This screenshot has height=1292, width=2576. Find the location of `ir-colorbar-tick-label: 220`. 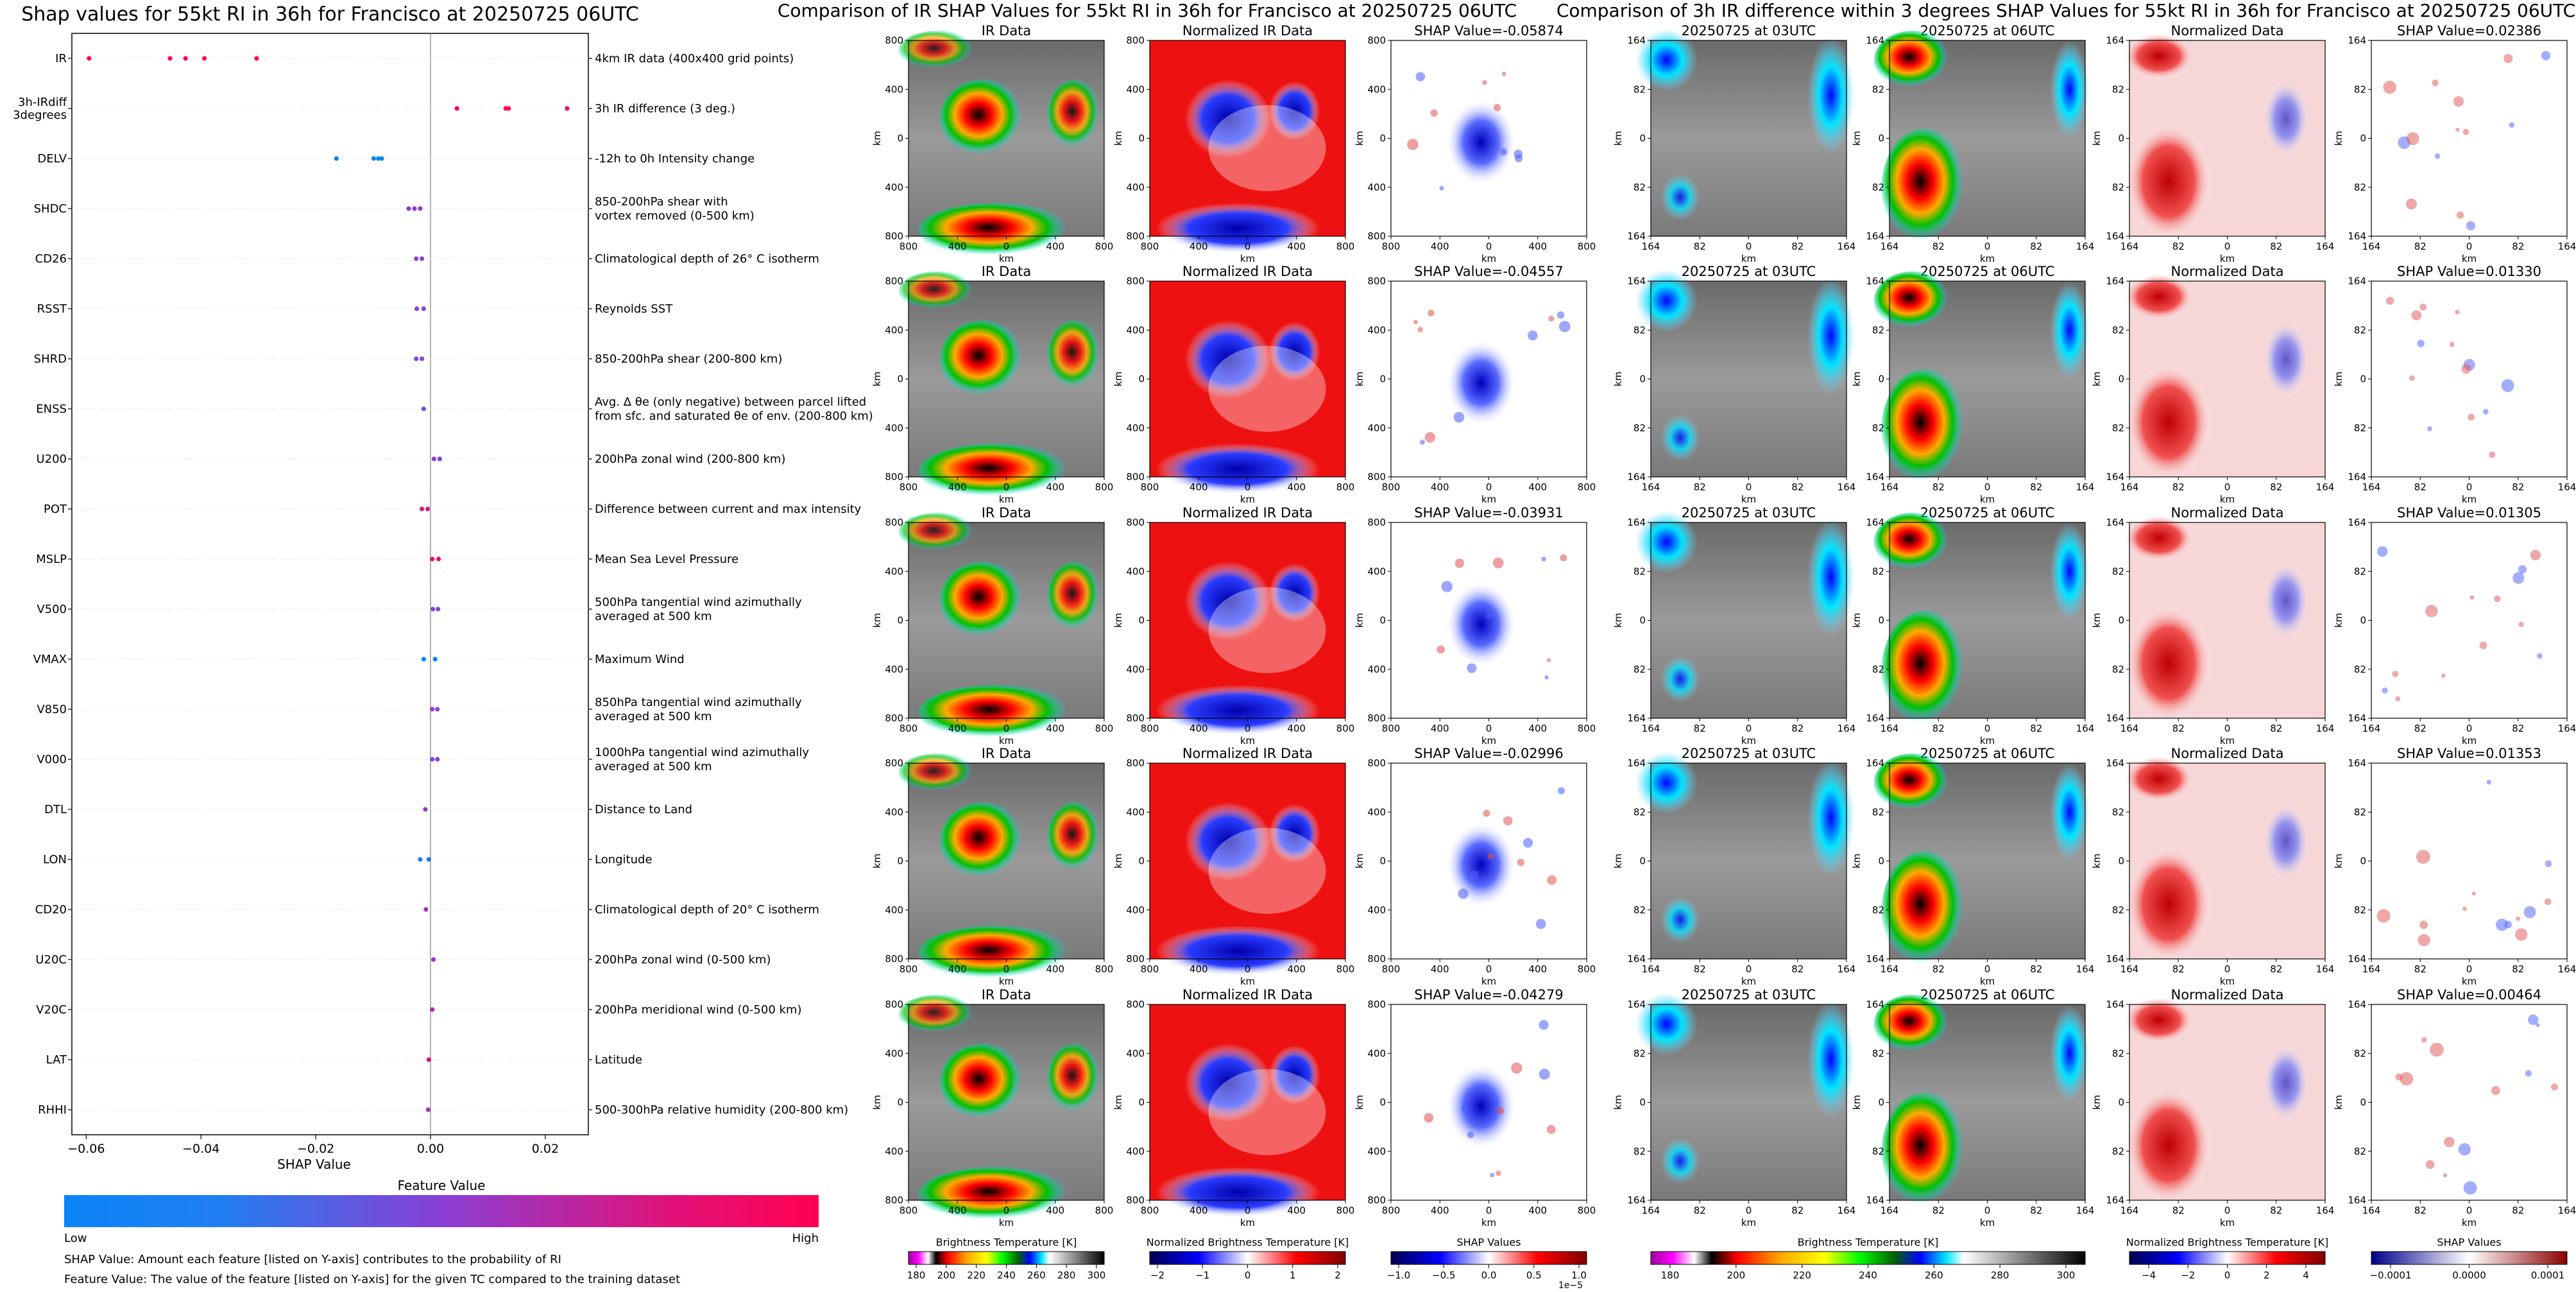

ir-colorbar-tick-label: 220 is located at coordinates (976, 1275).